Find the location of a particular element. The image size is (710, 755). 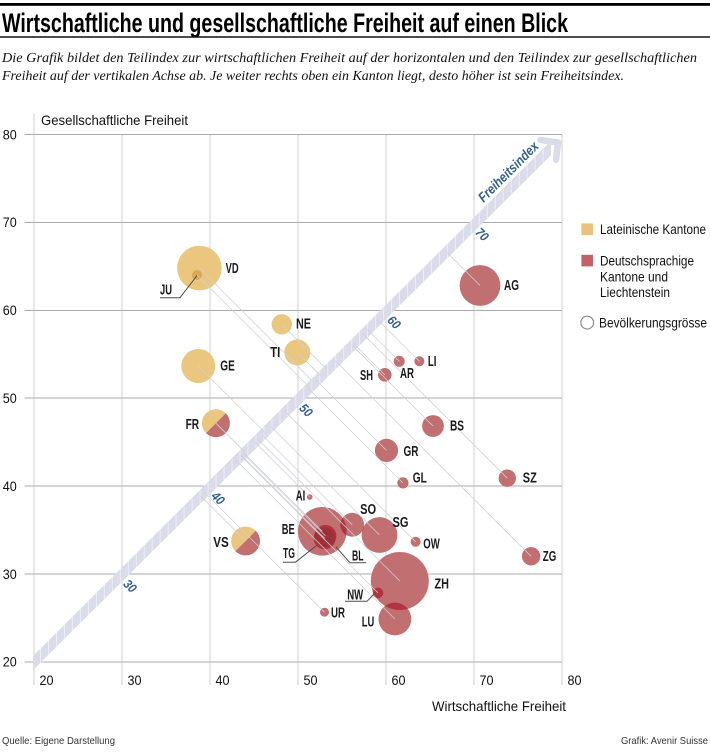

svg-text: LU is located at coordinates (368, 623).